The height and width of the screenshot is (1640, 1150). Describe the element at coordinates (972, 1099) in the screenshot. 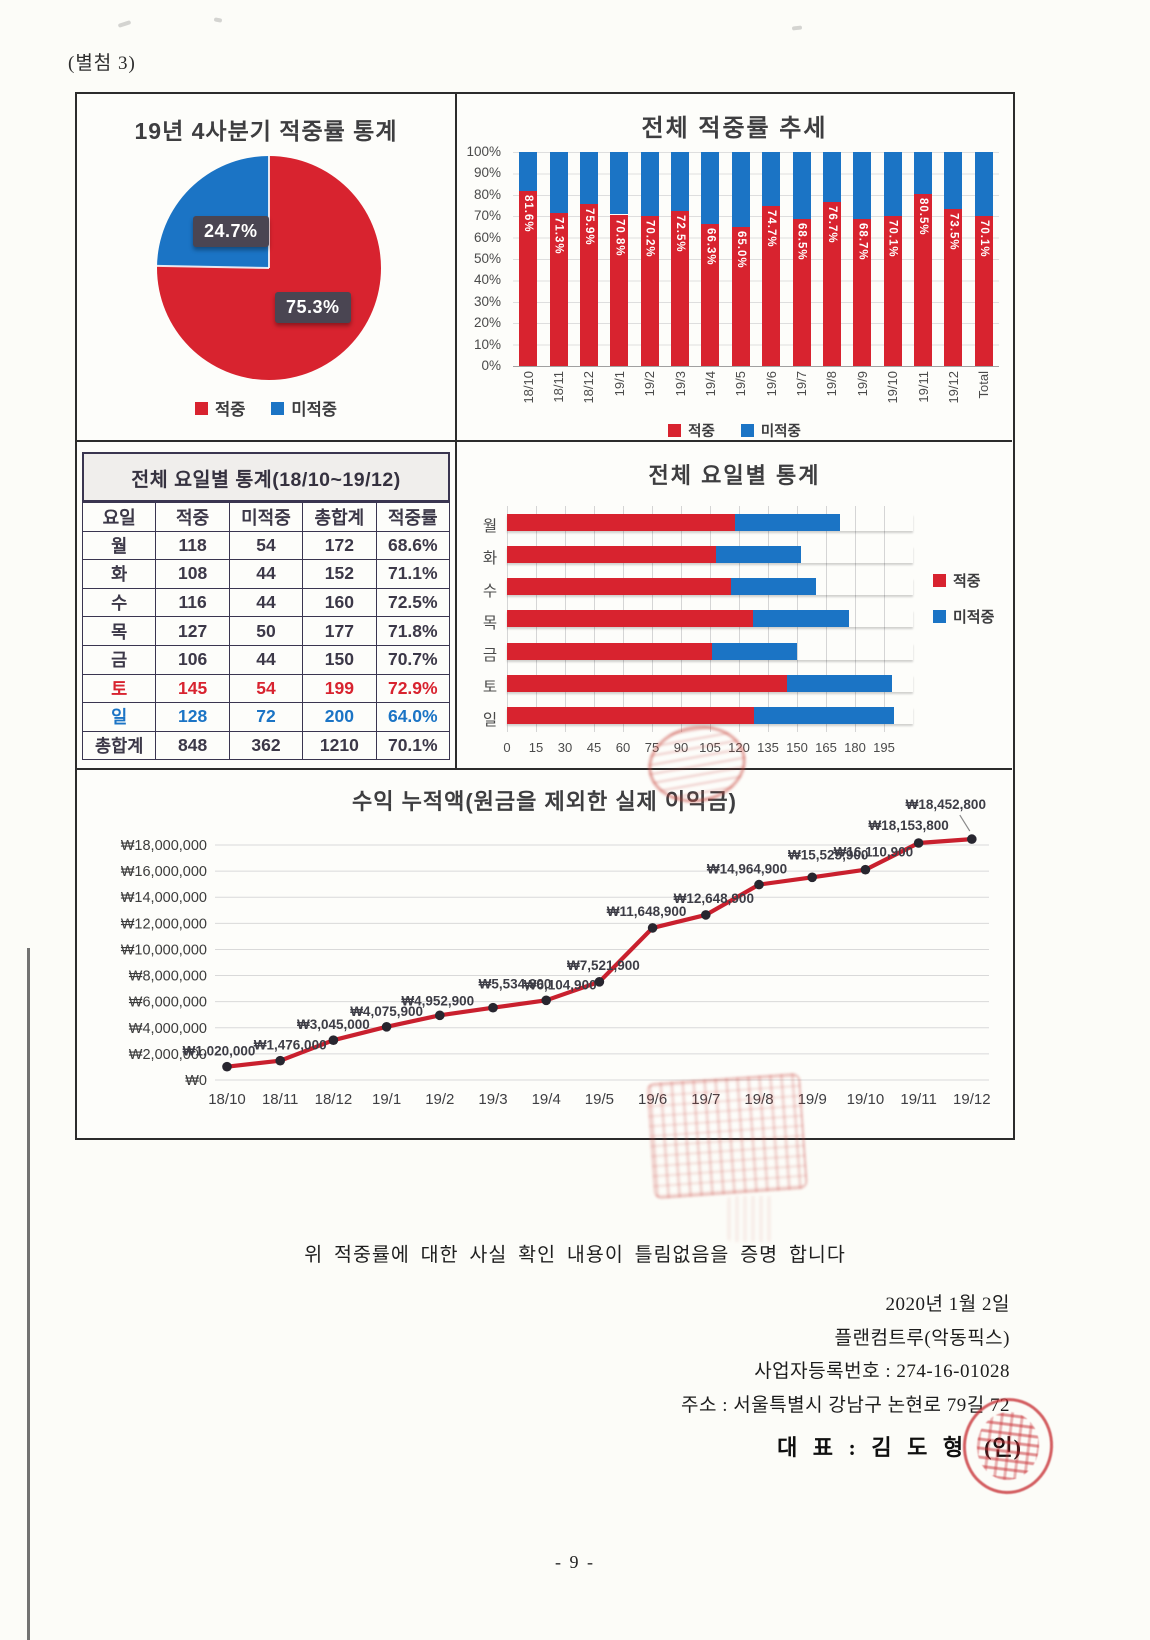

I see `x-axis-tick-label: 19/12` at that location.